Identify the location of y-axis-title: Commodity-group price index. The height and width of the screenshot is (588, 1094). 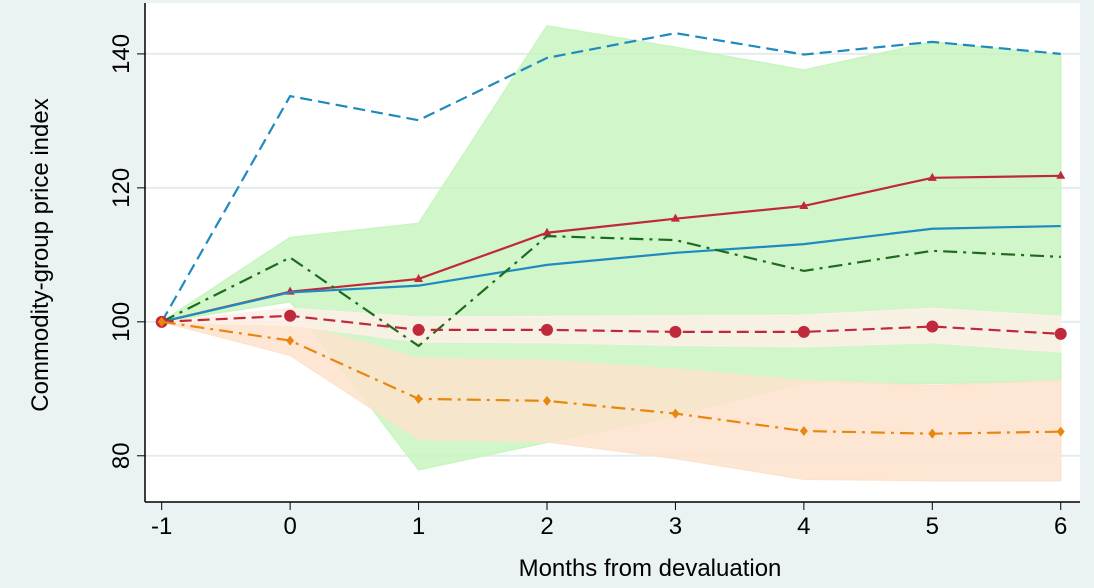
(40, 254).